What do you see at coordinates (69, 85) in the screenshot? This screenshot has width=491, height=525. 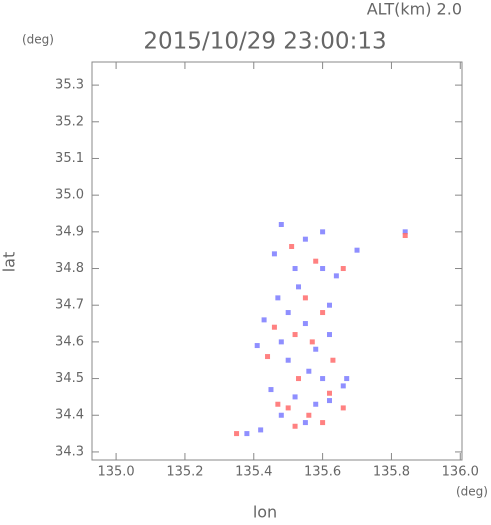 I see `y-tick-label: 35.3` at bounding box center [69, 85].